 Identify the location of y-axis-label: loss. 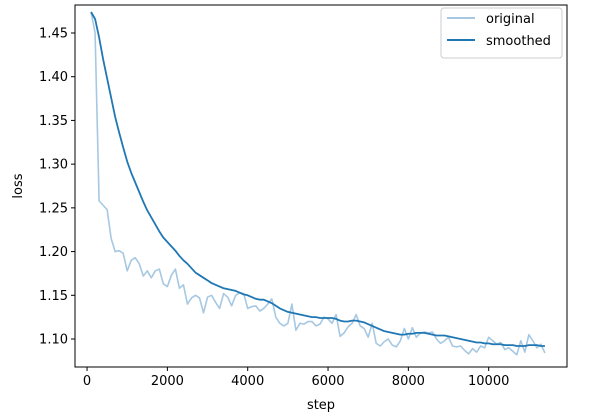
(18, 185).